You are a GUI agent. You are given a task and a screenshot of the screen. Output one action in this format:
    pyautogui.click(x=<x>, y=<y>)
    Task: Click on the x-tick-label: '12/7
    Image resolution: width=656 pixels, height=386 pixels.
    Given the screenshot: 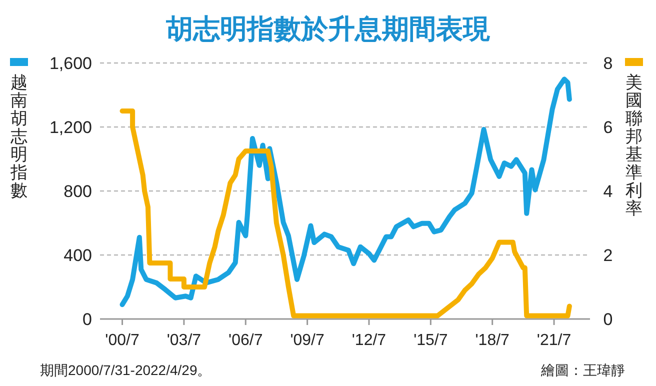 What is the action you would take?
    pyautogui.click(x=369, y=340)
    